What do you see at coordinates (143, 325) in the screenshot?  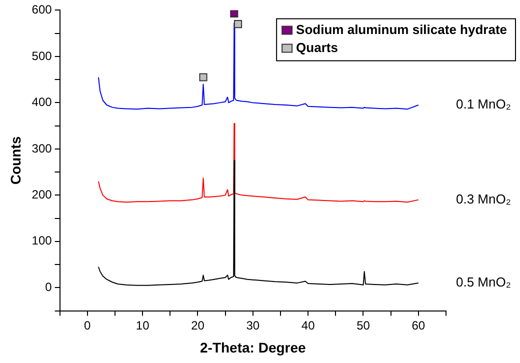 I see `x-tick-label: 10` at bounding box center [143, 325].